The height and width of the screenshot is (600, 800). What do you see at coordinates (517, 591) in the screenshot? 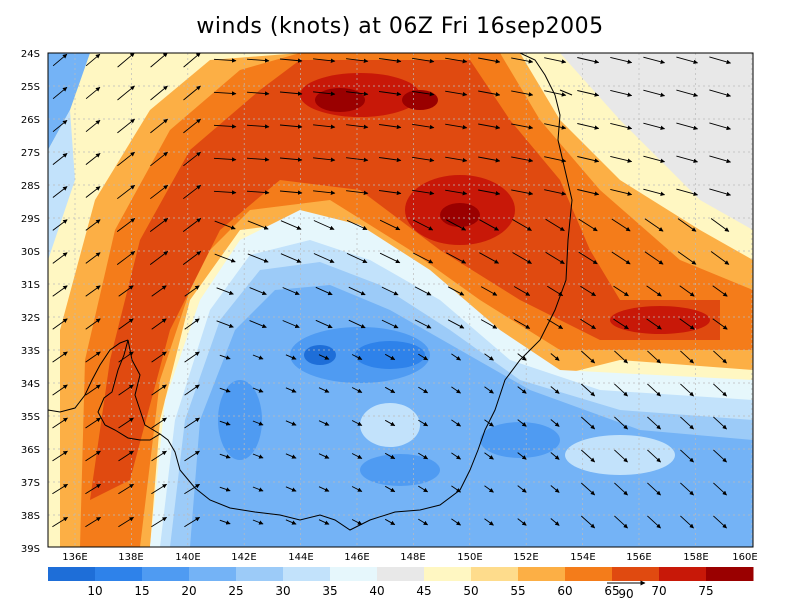
I see `colorbar-label: 55` at bounding box center [517, 591].